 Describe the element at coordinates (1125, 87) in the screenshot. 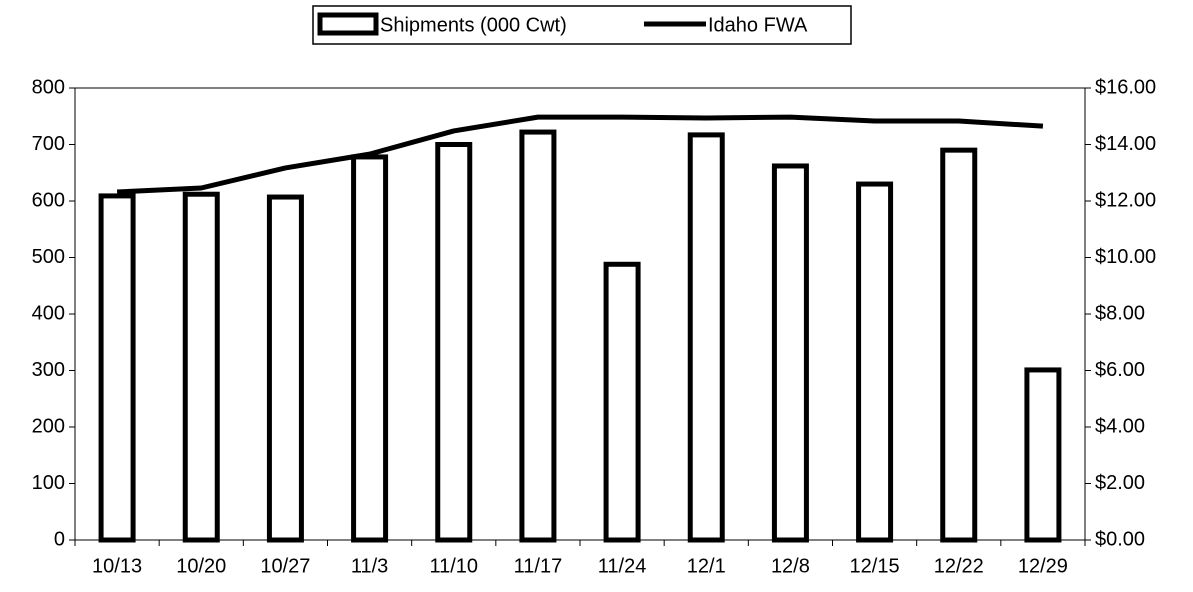

I see `y2-tick-label: $16.00` at that location.